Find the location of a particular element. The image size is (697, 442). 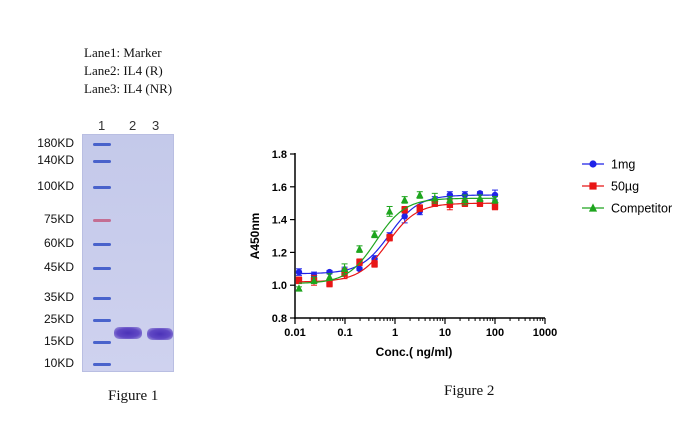

mw-label: 140KD is located at coordinates (55, 160).